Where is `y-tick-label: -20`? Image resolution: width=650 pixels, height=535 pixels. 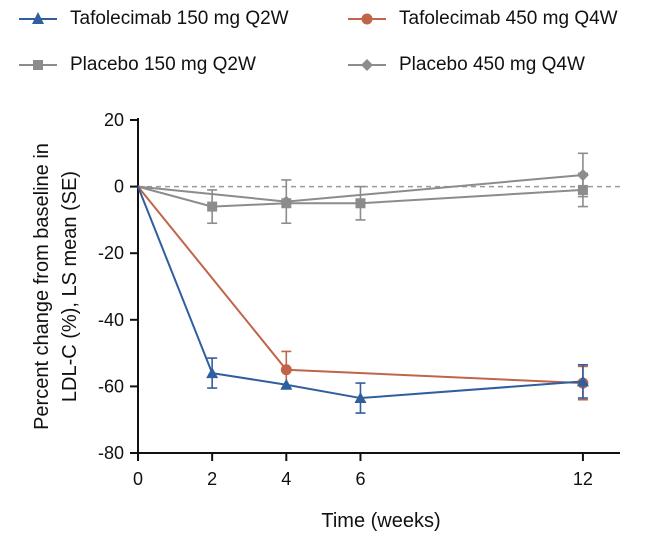 y-tick-label: -20 is located at coordinates (111, 253).